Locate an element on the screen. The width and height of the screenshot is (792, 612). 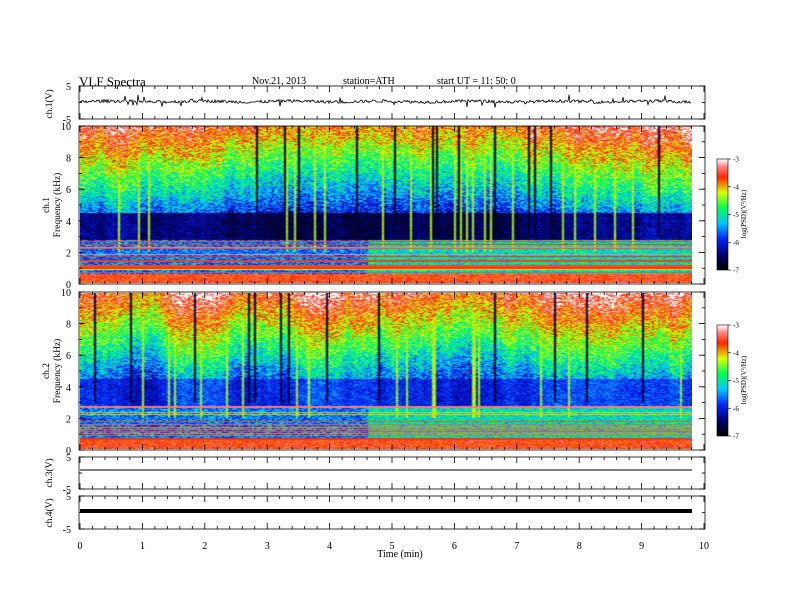
ch4-waveform-ylabel: ch.4(V) is located at coordinates (49, 512).